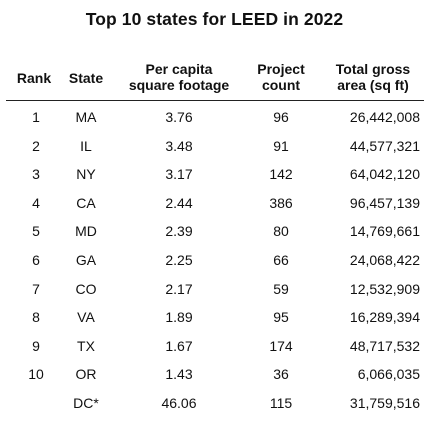 The image size is (429, 440). What do you see at coordinates (281, 202) in the screenshot?
I see `cell-project-count: 386` at bounding box center [281, 202].